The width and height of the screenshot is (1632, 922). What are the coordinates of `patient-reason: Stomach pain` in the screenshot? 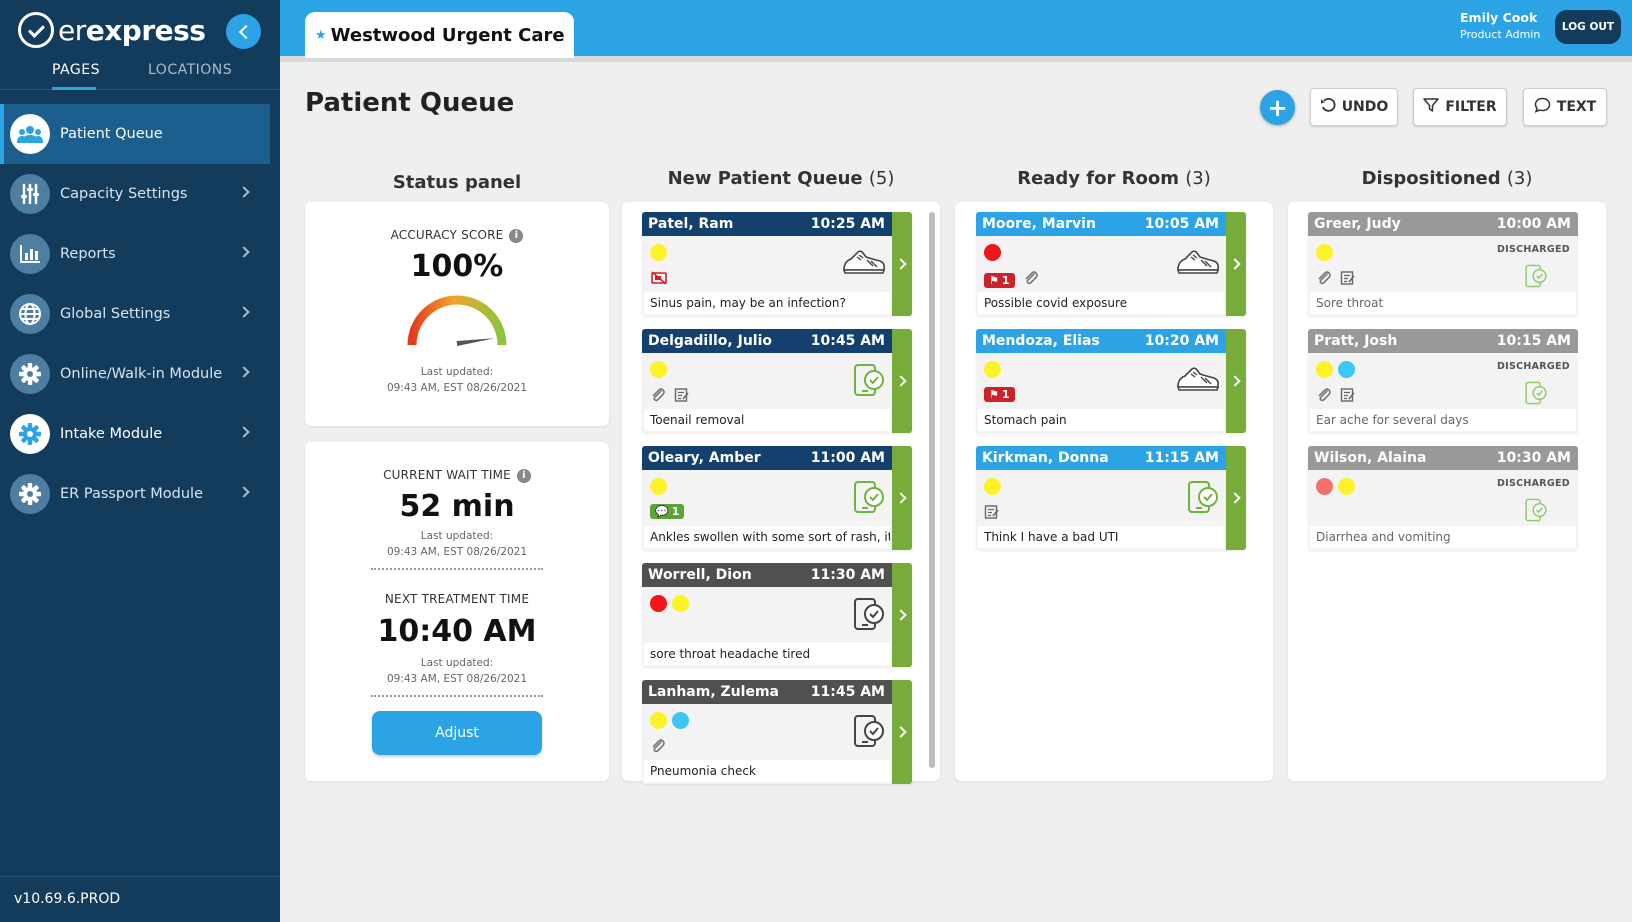 It's located at (1101, 420).